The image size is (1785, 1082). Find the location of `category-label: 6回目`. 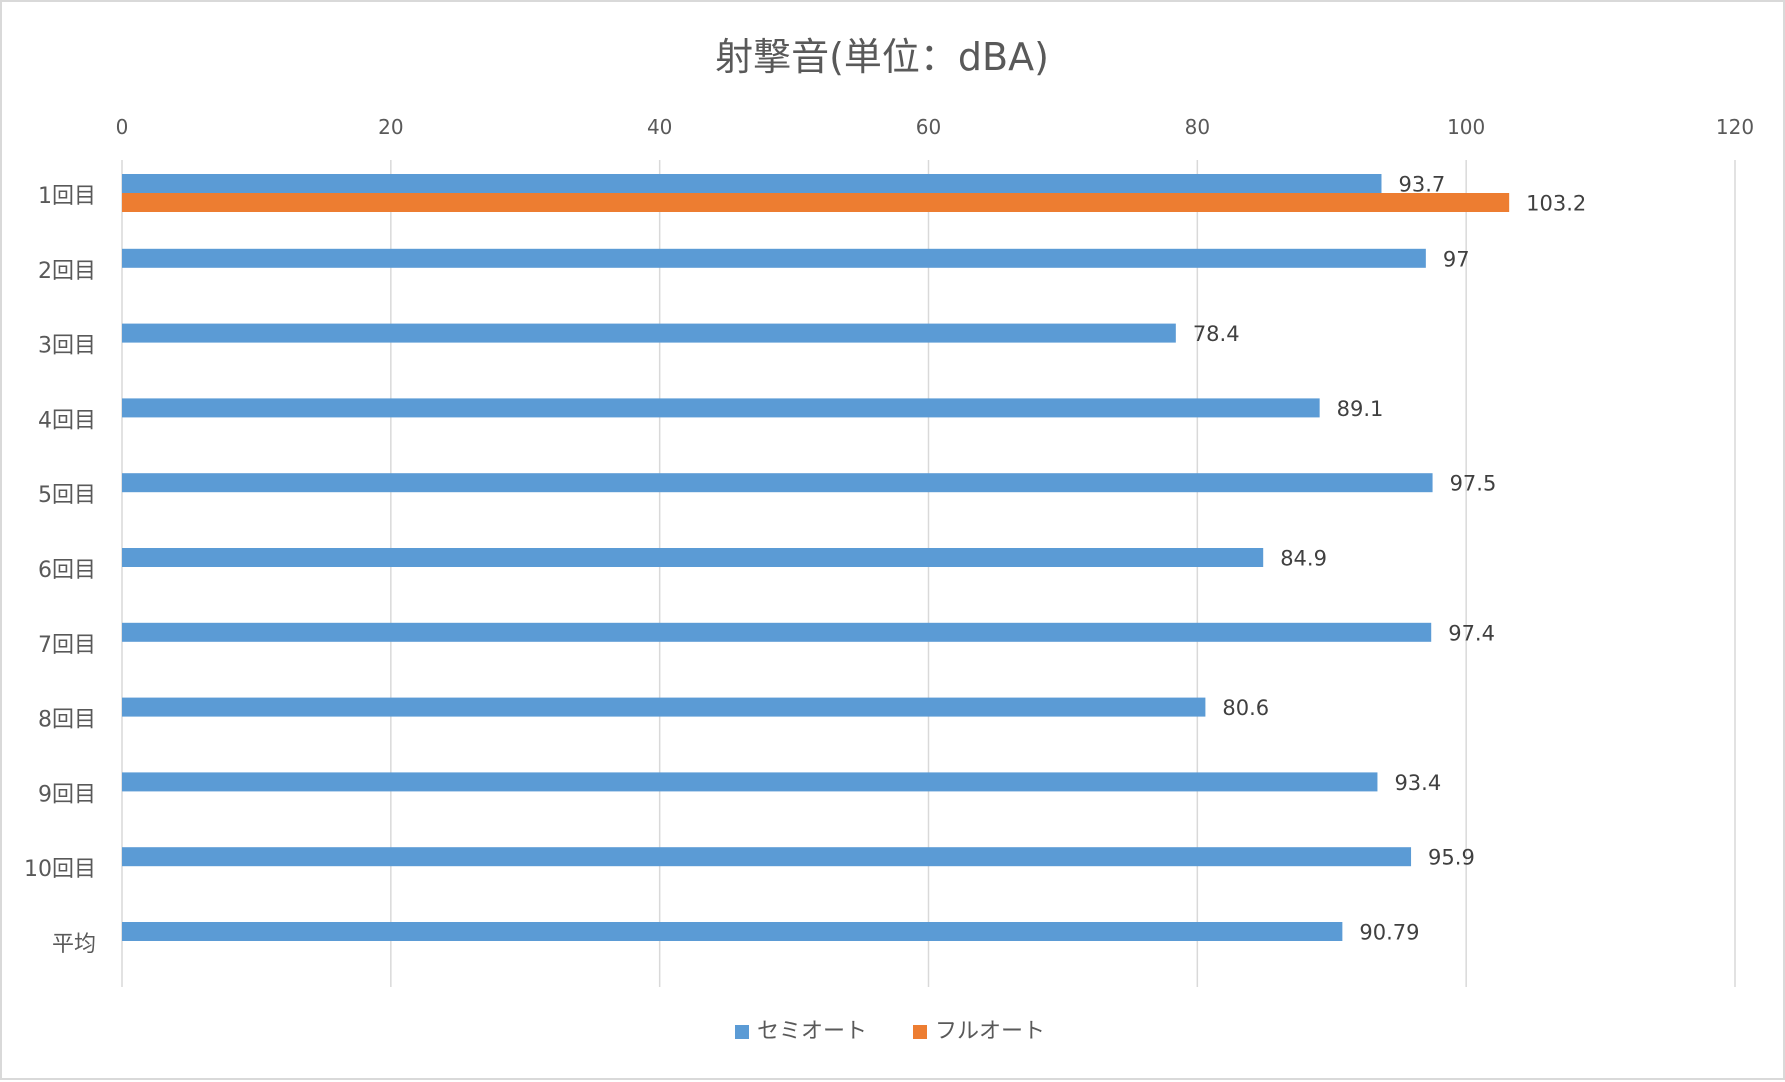

category-label: 6回目 is located at coordinates (67, 570).